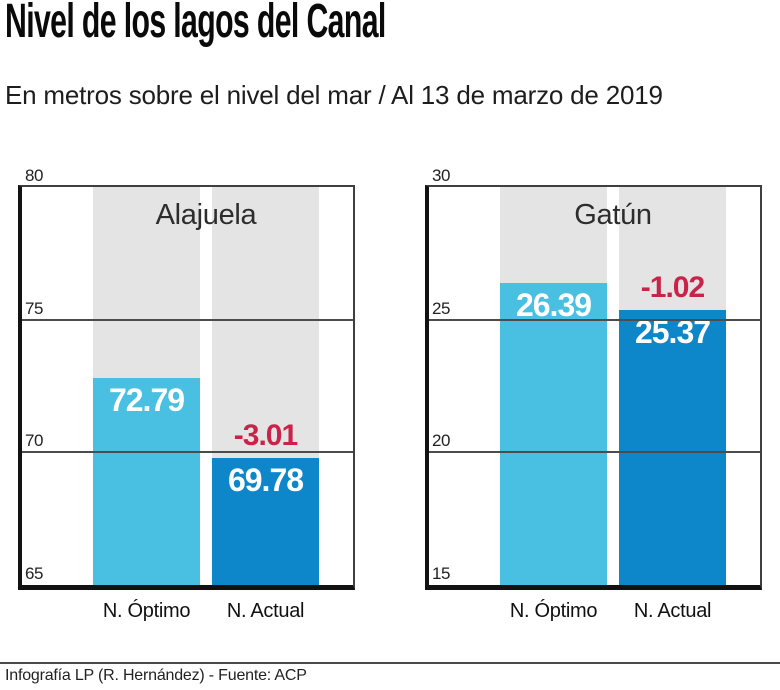 The image size is (780, 690). What do you see at coordinates (441, 573) in the screenshot?
I see `y-tick-15: 15` at bounding box center [441, 573].